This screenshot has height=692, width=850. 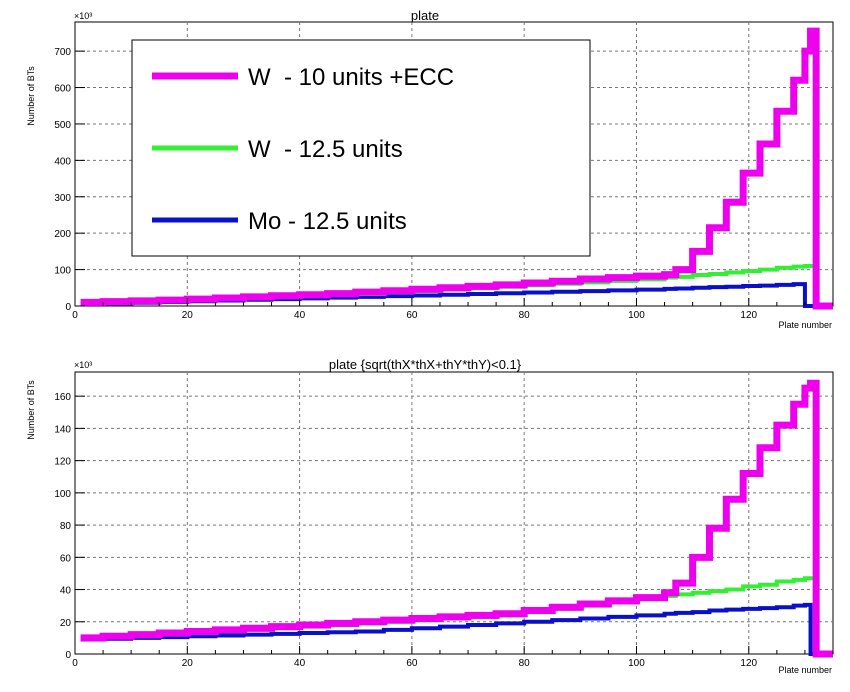 What do you see at coordinates (83, 365) in the screenshot?
I see `y-exponent-bottom: ×10³` at bounding box center [83, 365].